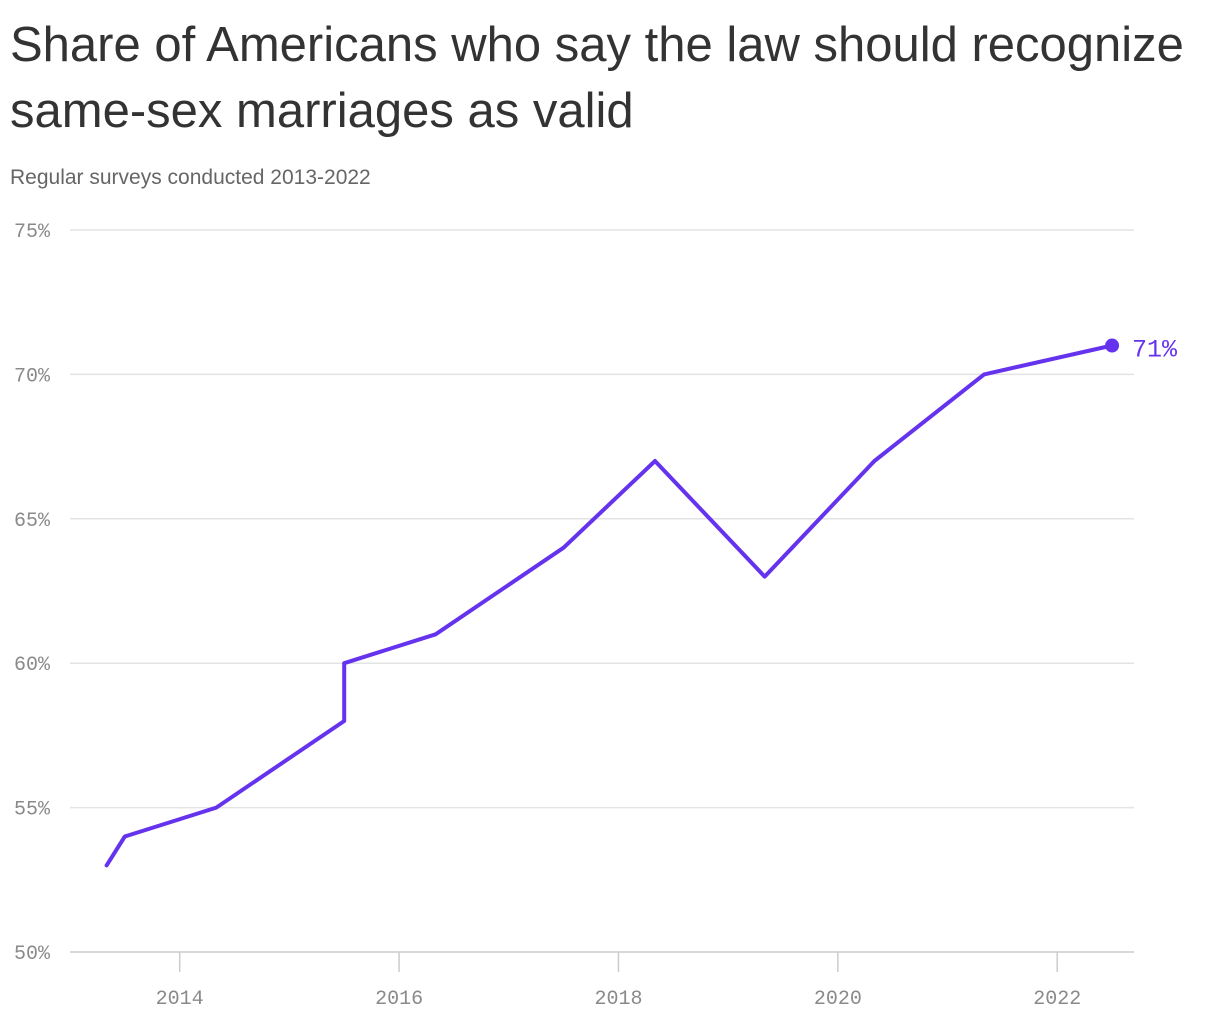 Image resolution: width=1220 pixels, height=1020 pixels. Describe the element at coordinates (1057, 999) in the screenshot. I see `x-tick-label: 2022` at that location.